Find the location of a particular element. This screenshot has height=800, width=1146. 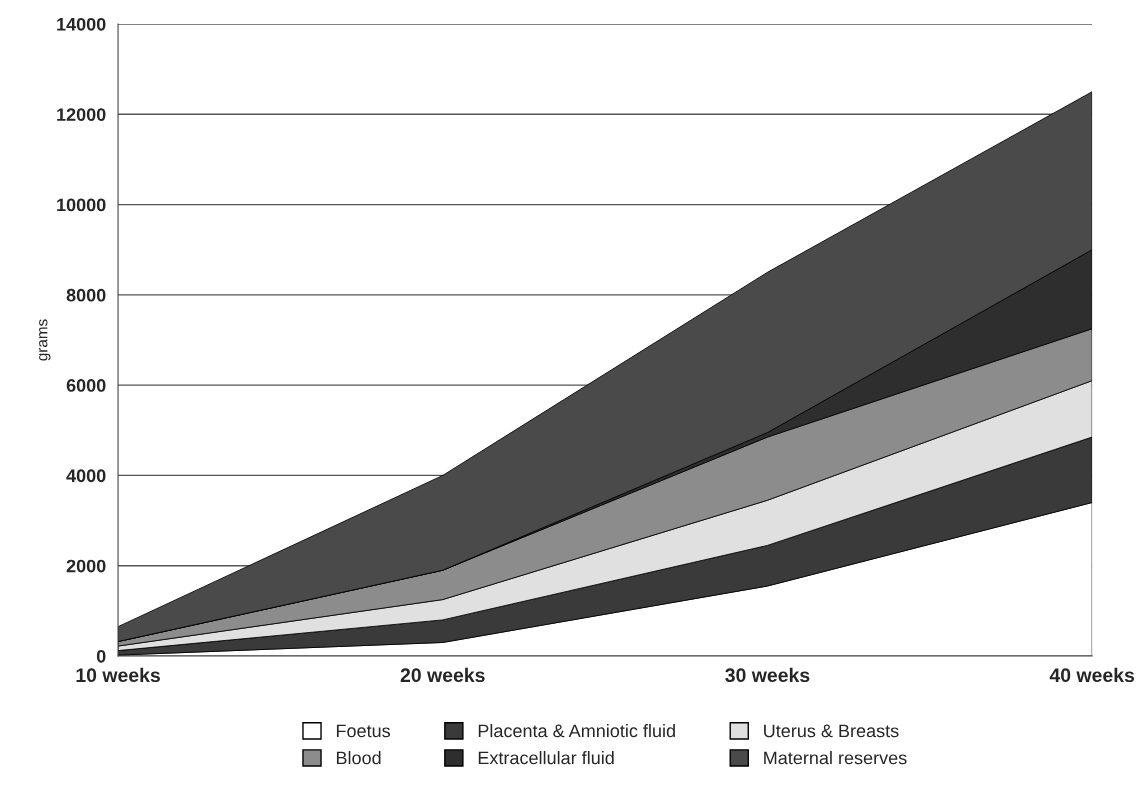

y-tick-label: 0 is located at coordinates (101, 656).